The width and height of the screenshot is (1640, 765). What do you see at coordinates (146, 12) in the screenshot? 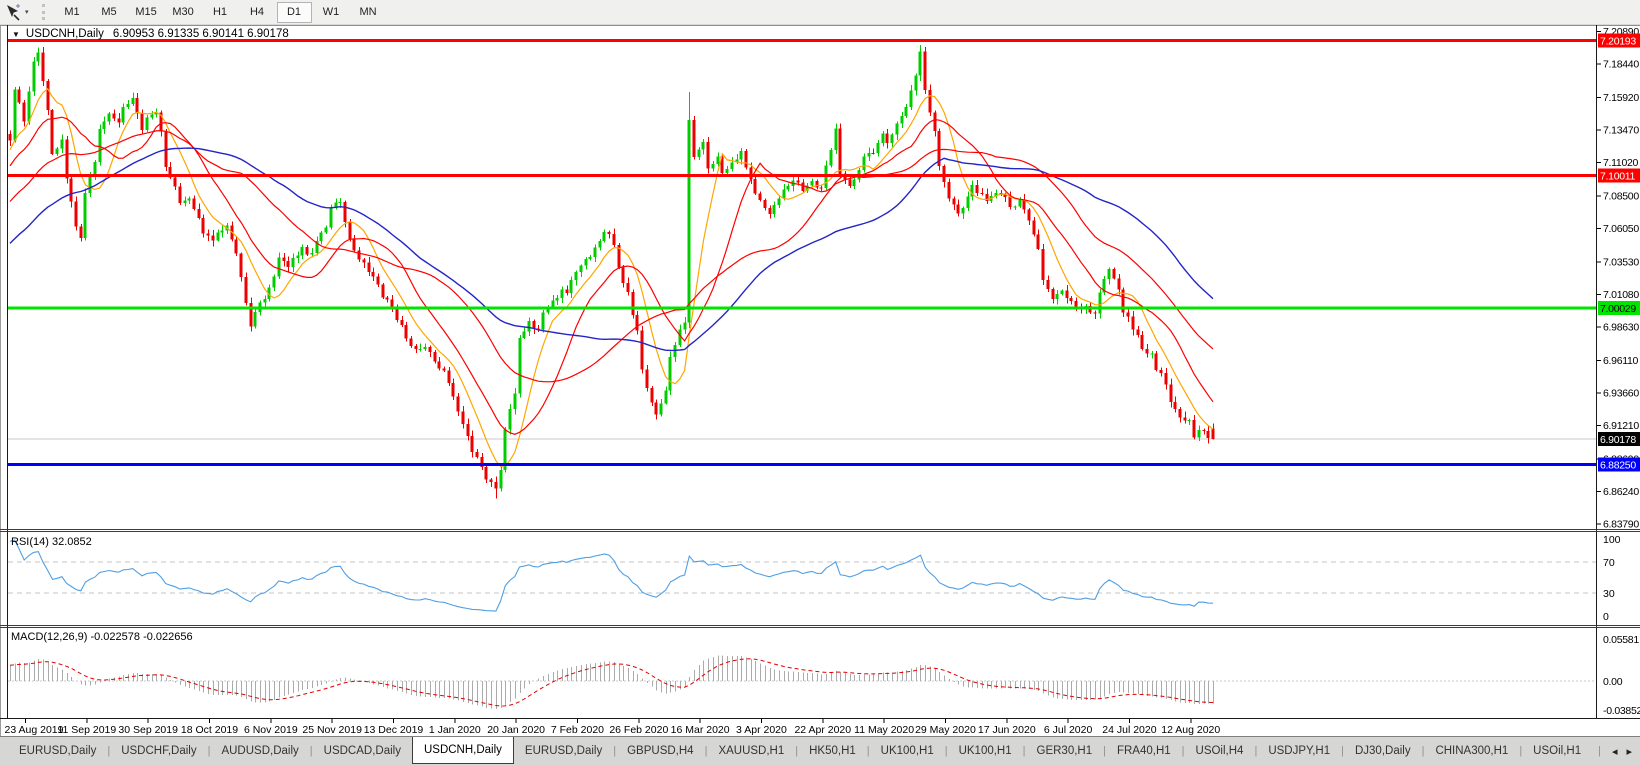
I see `timeframe-button-m15: M15` at bounding box center [146, 12].